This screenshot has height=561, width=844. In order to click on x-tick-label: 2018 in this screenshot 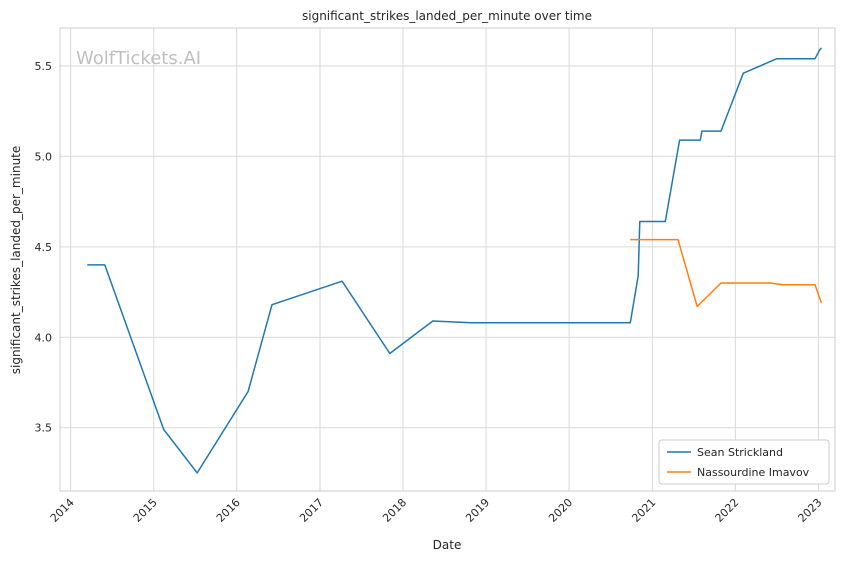, I will do `click(394, 510)`.